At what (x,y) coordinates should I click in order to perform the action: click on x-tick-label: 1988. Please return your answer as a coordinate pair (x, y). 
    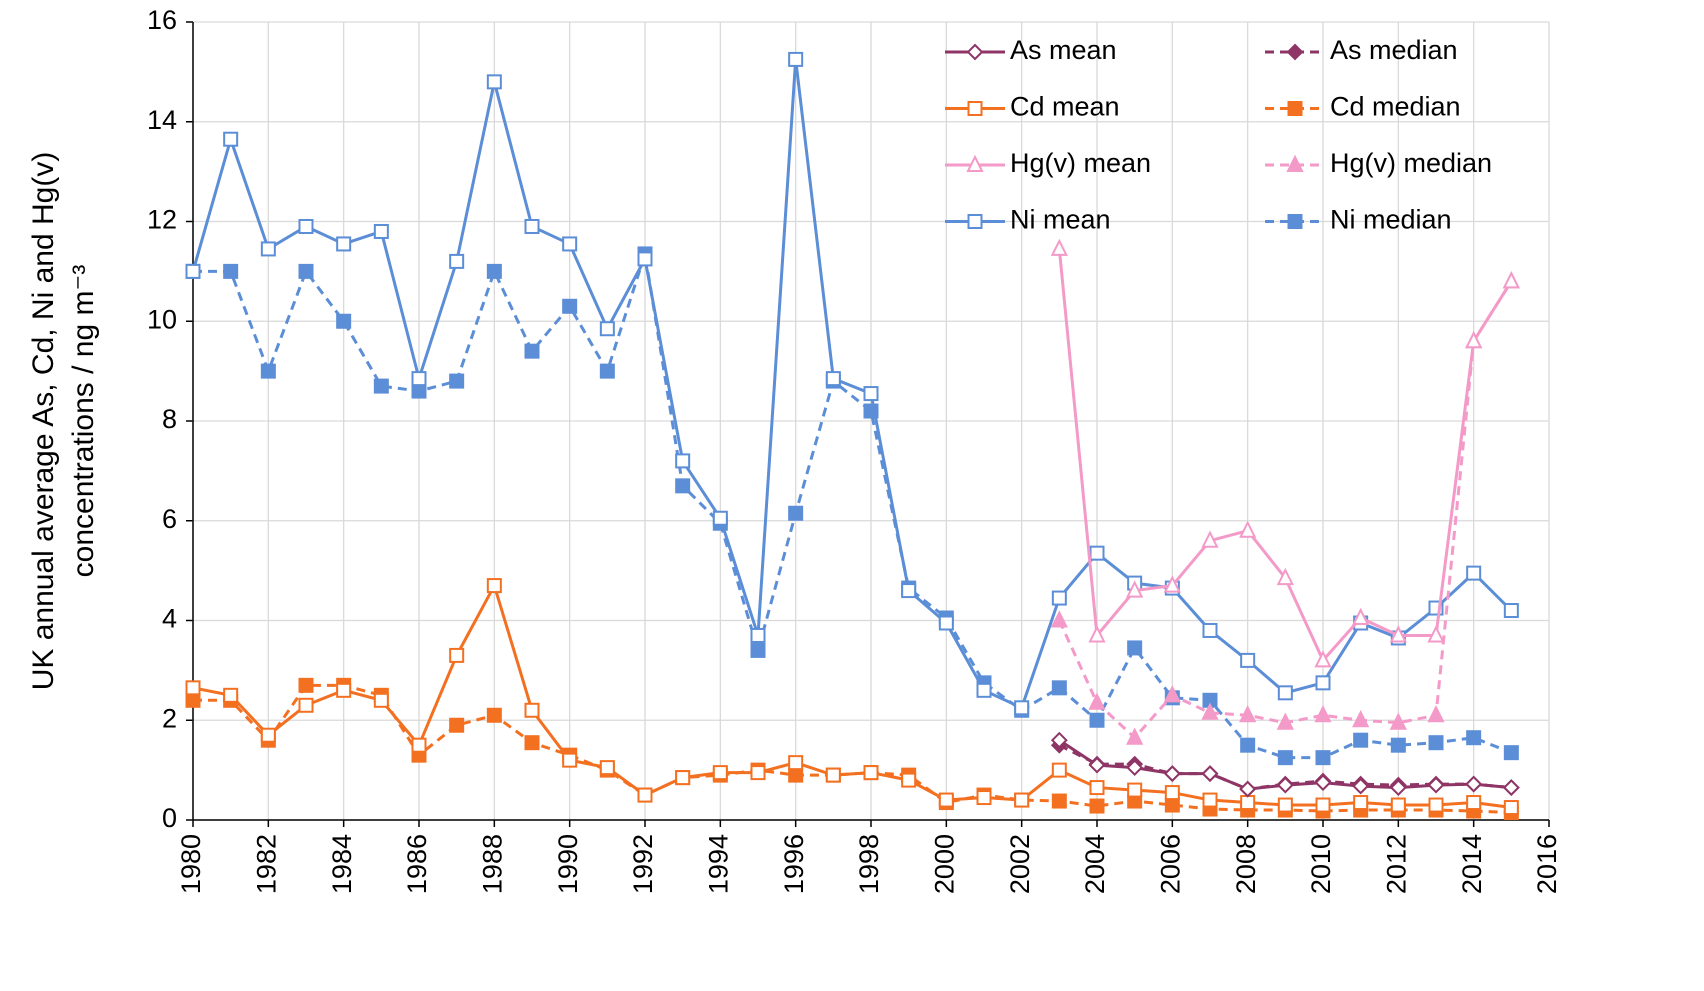
    Looking at the image, I should click on (492, 864).